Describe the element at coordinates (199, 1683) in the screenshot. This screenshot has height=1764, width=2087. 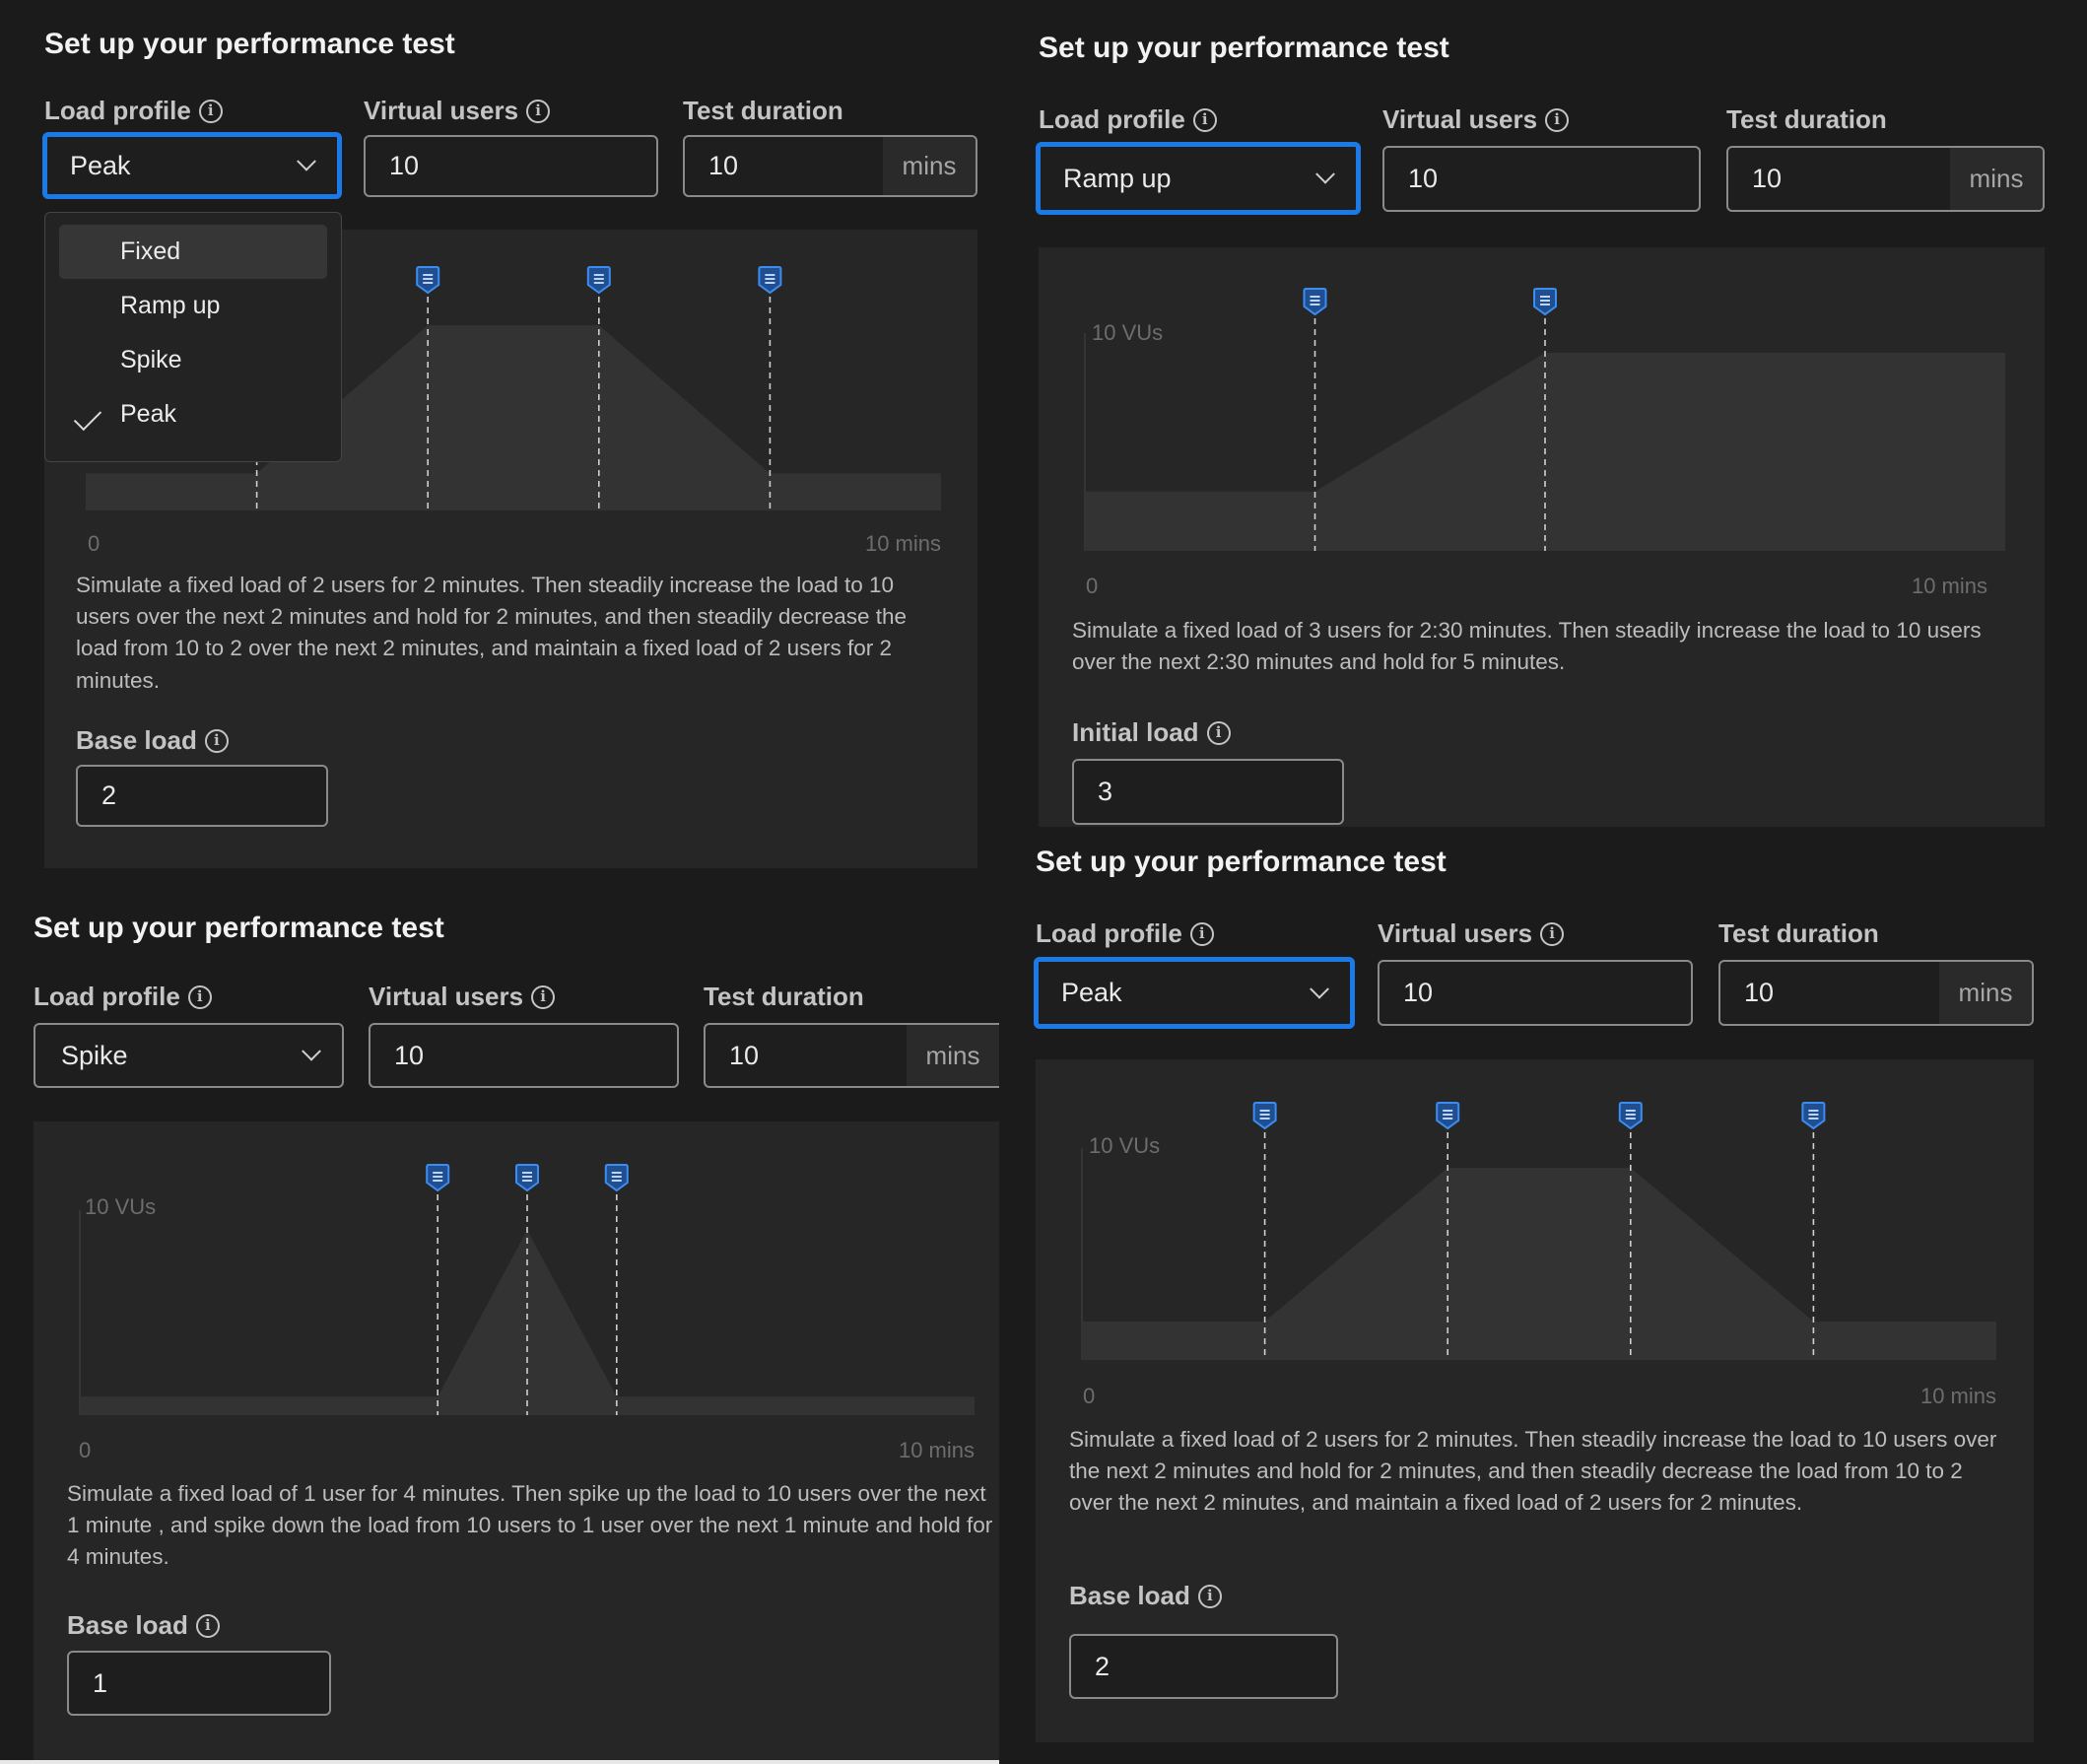
I see `base-load-input: 1` at that location.